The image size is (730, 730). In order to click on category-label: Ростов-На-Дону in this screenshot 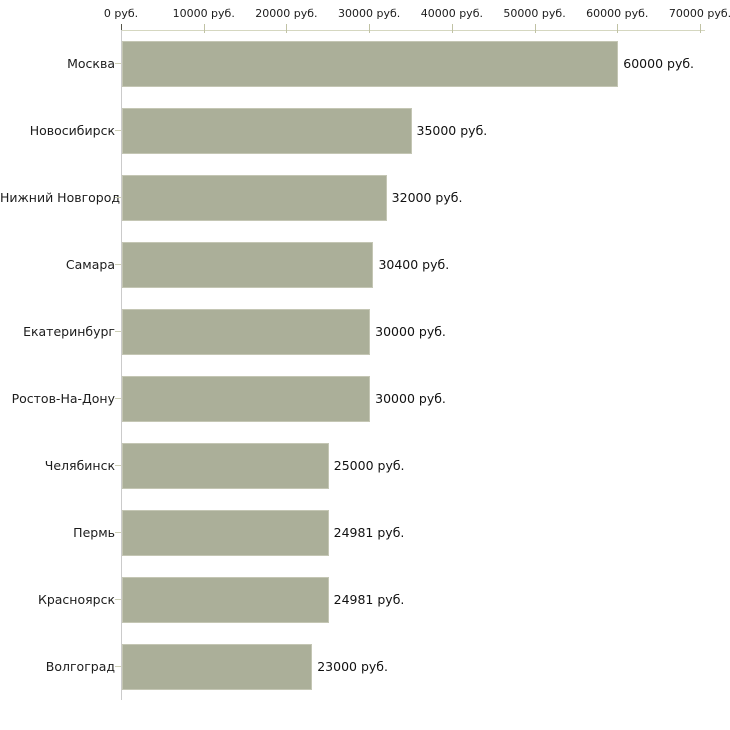, I will do `click(63, 398)`.